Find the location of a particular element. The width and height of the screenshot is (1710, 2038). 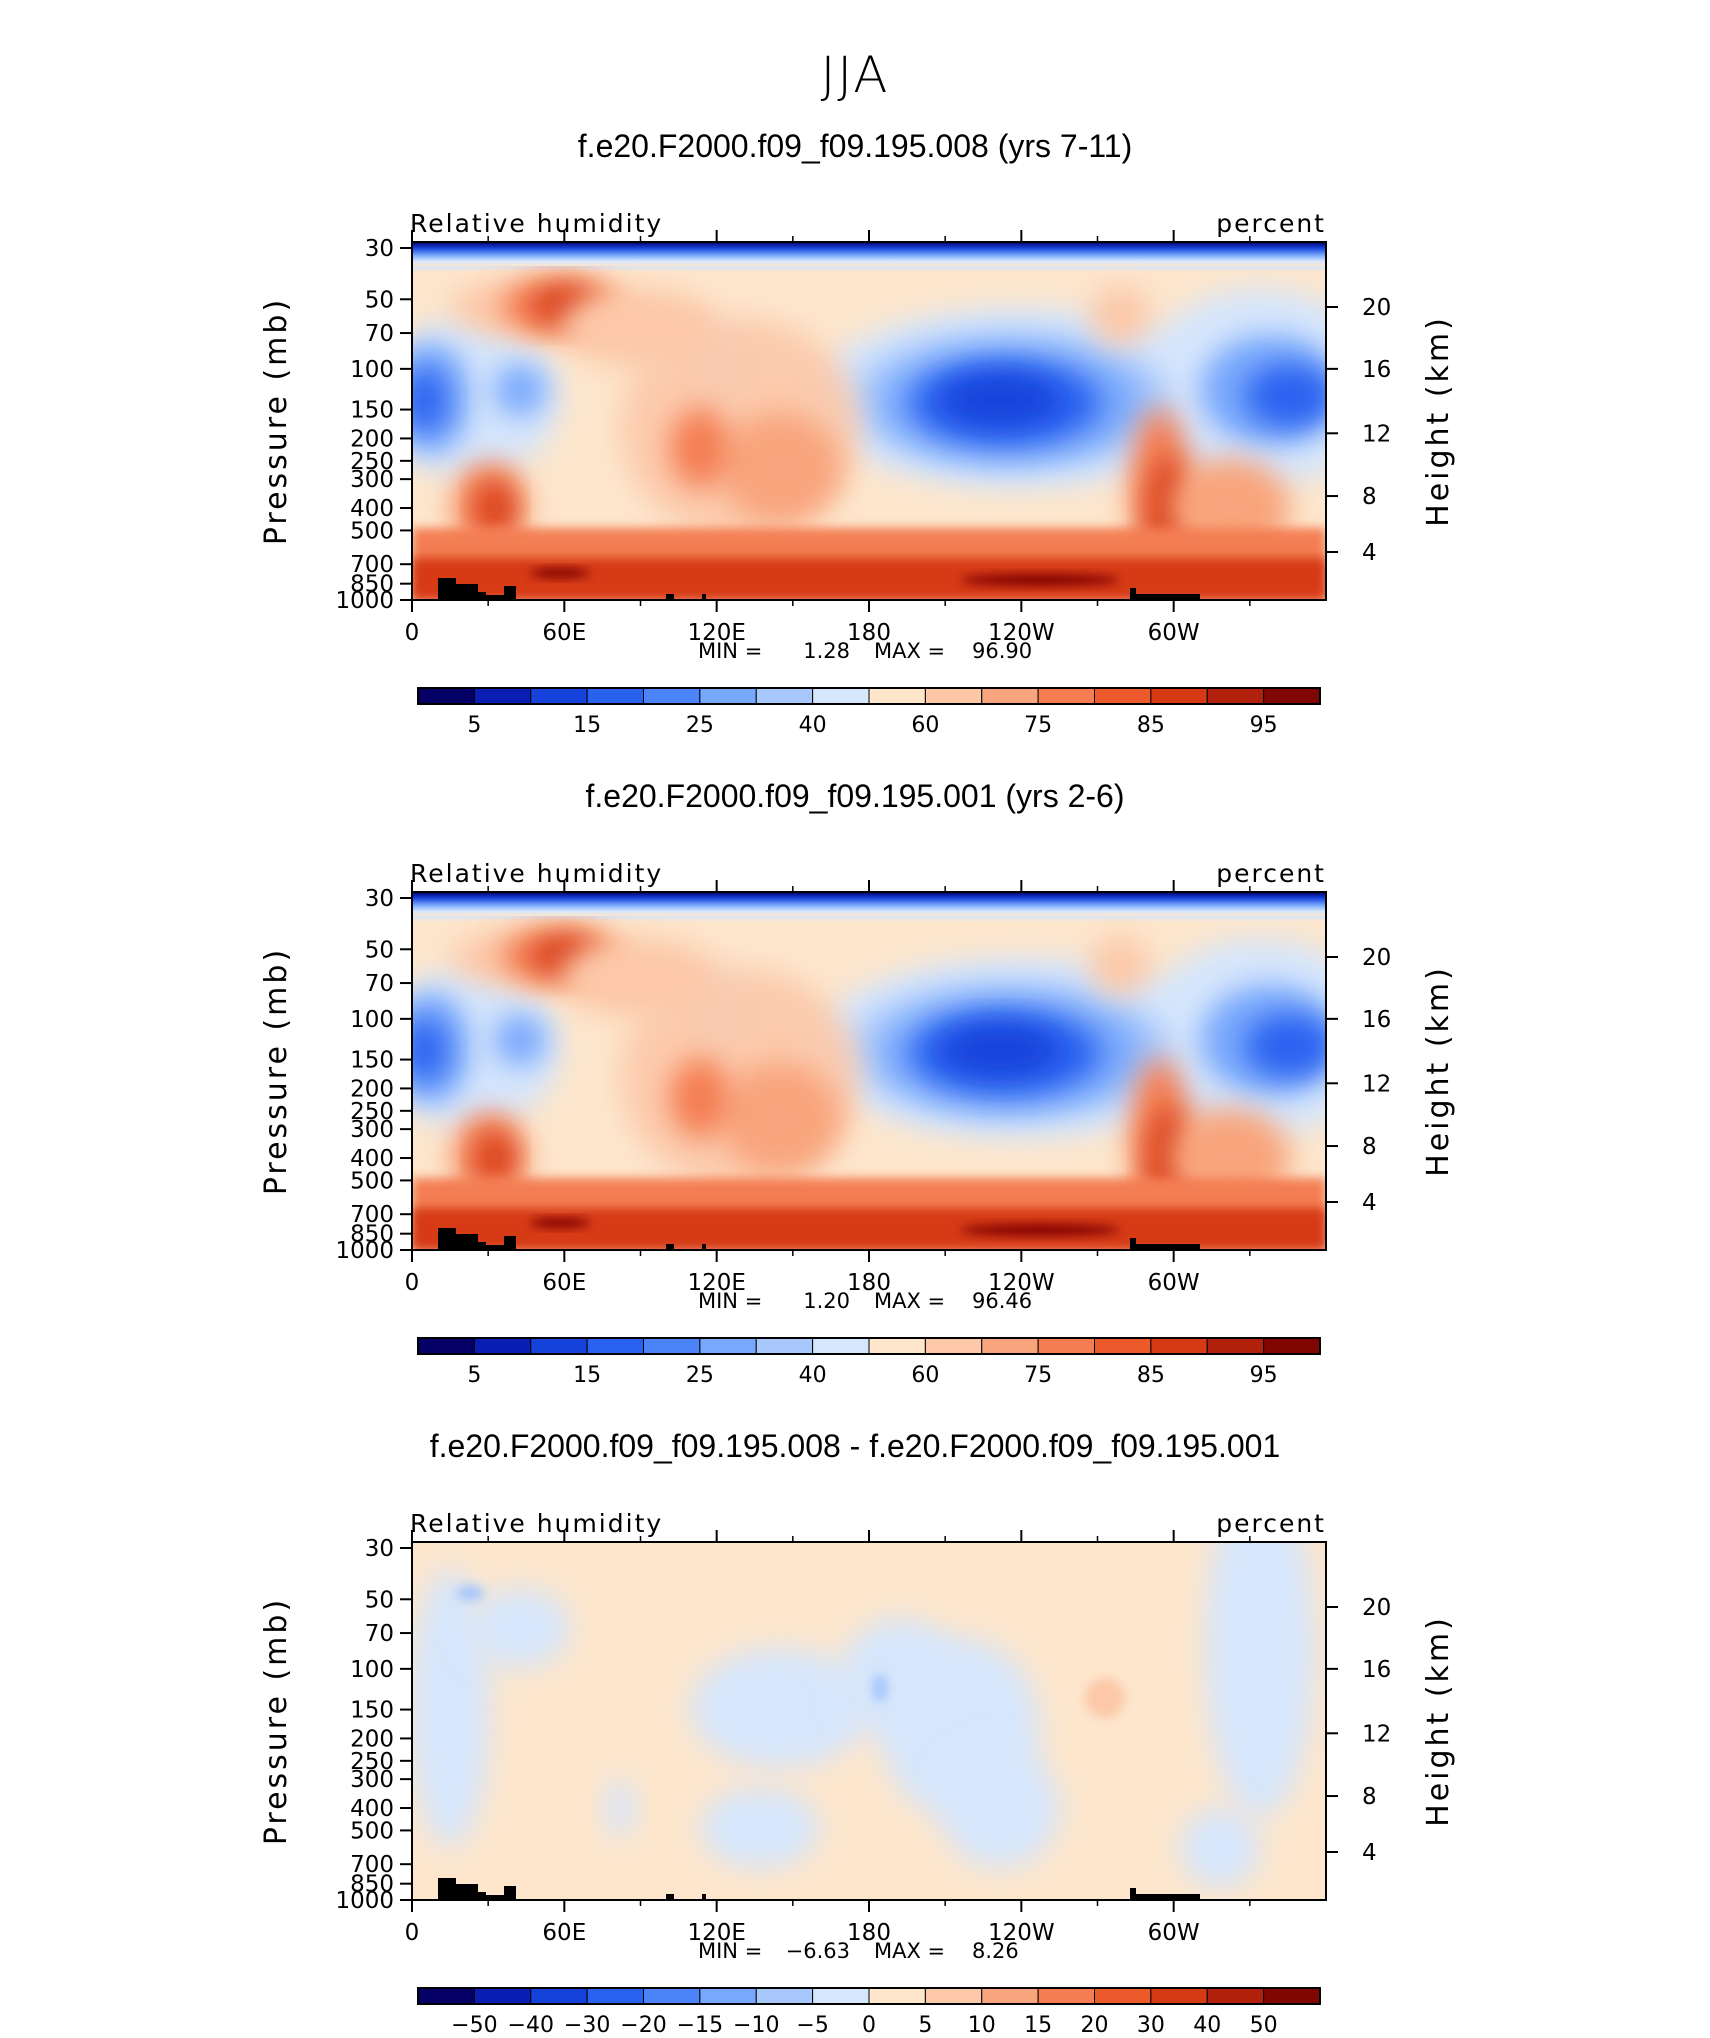

y-right-tick-label: 4 is located at coordinates (1369, 553).